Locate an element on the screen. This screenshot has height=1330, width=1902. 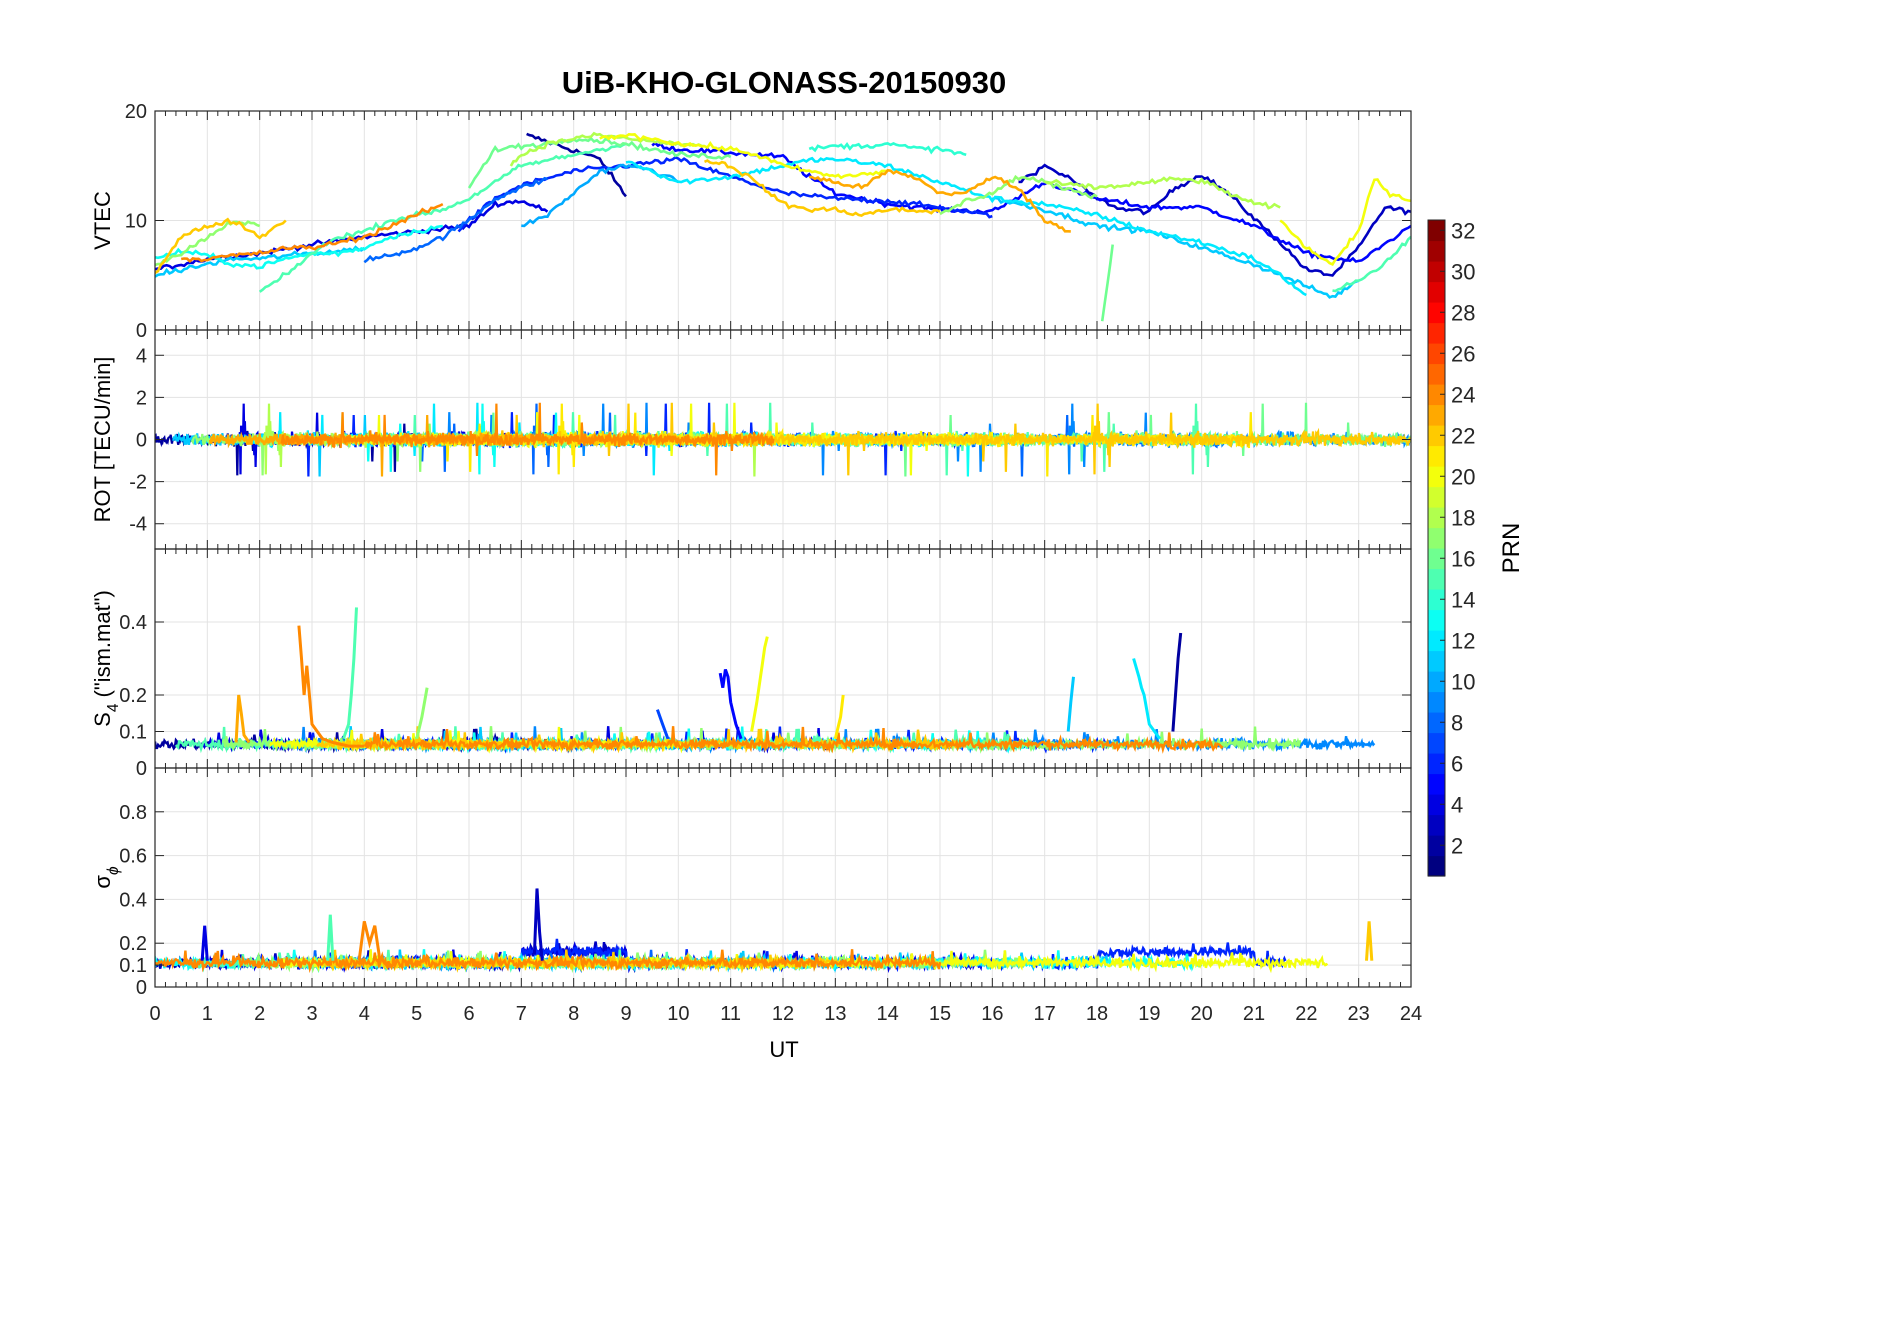
y-axis-vtec: 0 10 20 is located at coordinates (768, 221).